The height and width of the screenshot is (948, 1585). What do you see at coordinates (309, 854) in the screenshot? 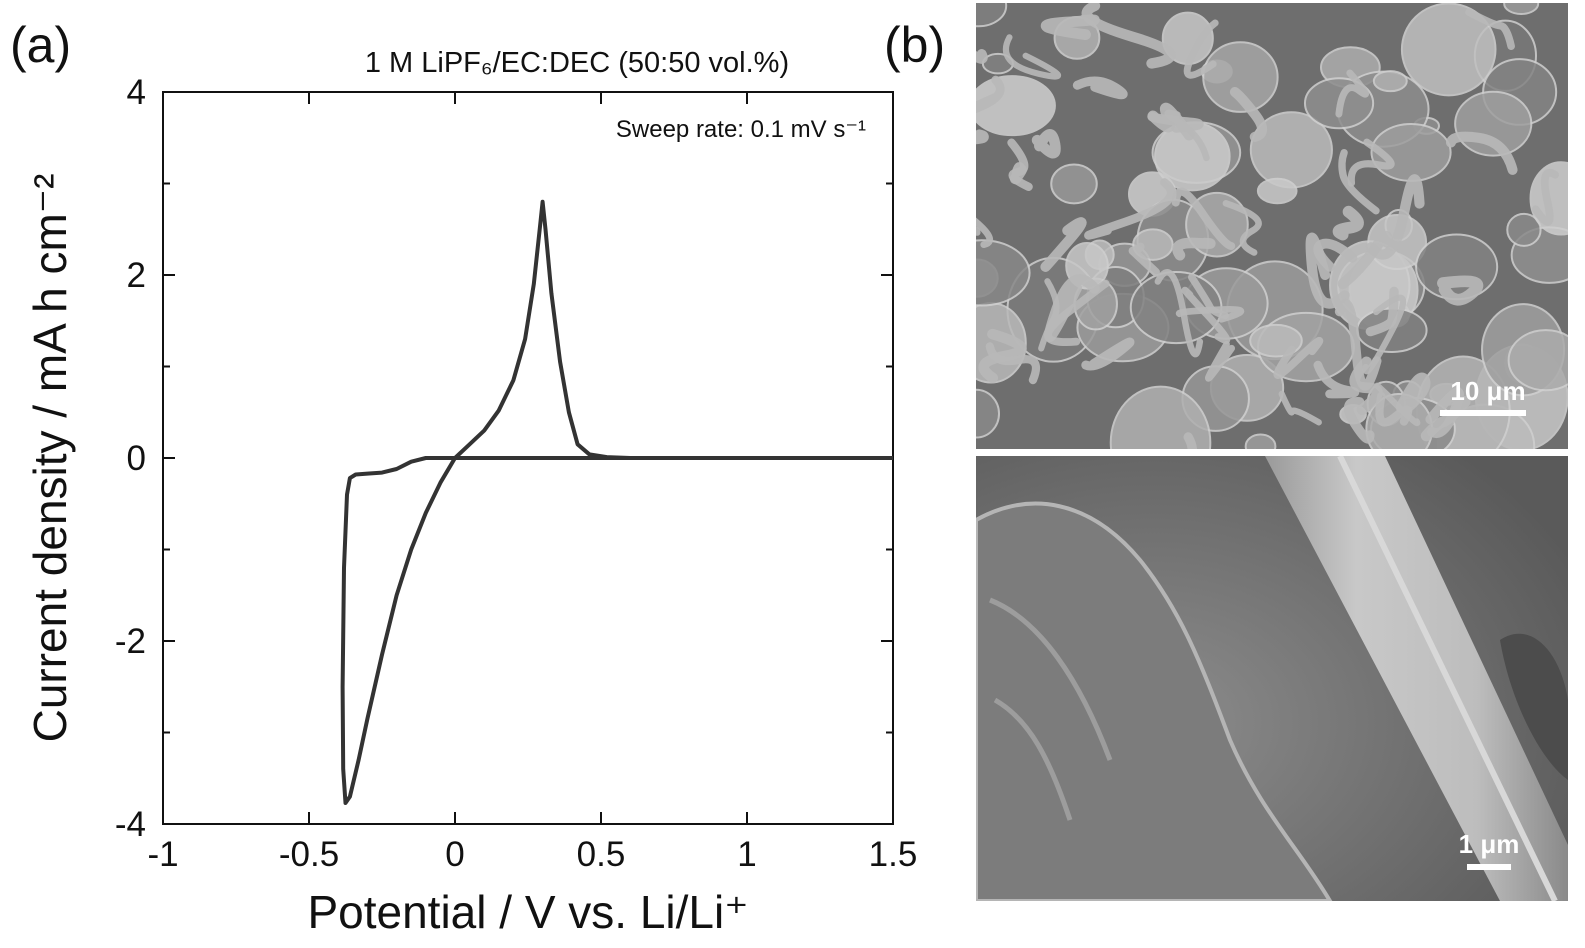
I see `x-tick-label: -0.5` at bounding box center [309, 854].